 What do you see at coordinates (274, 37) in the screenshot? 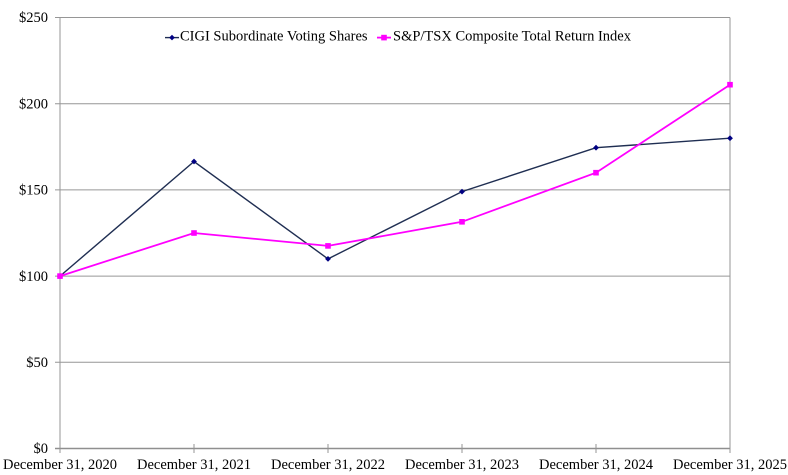
I see `svg-text: CIGI Subordinate Voting Shares` at bounding box center [274, 37].